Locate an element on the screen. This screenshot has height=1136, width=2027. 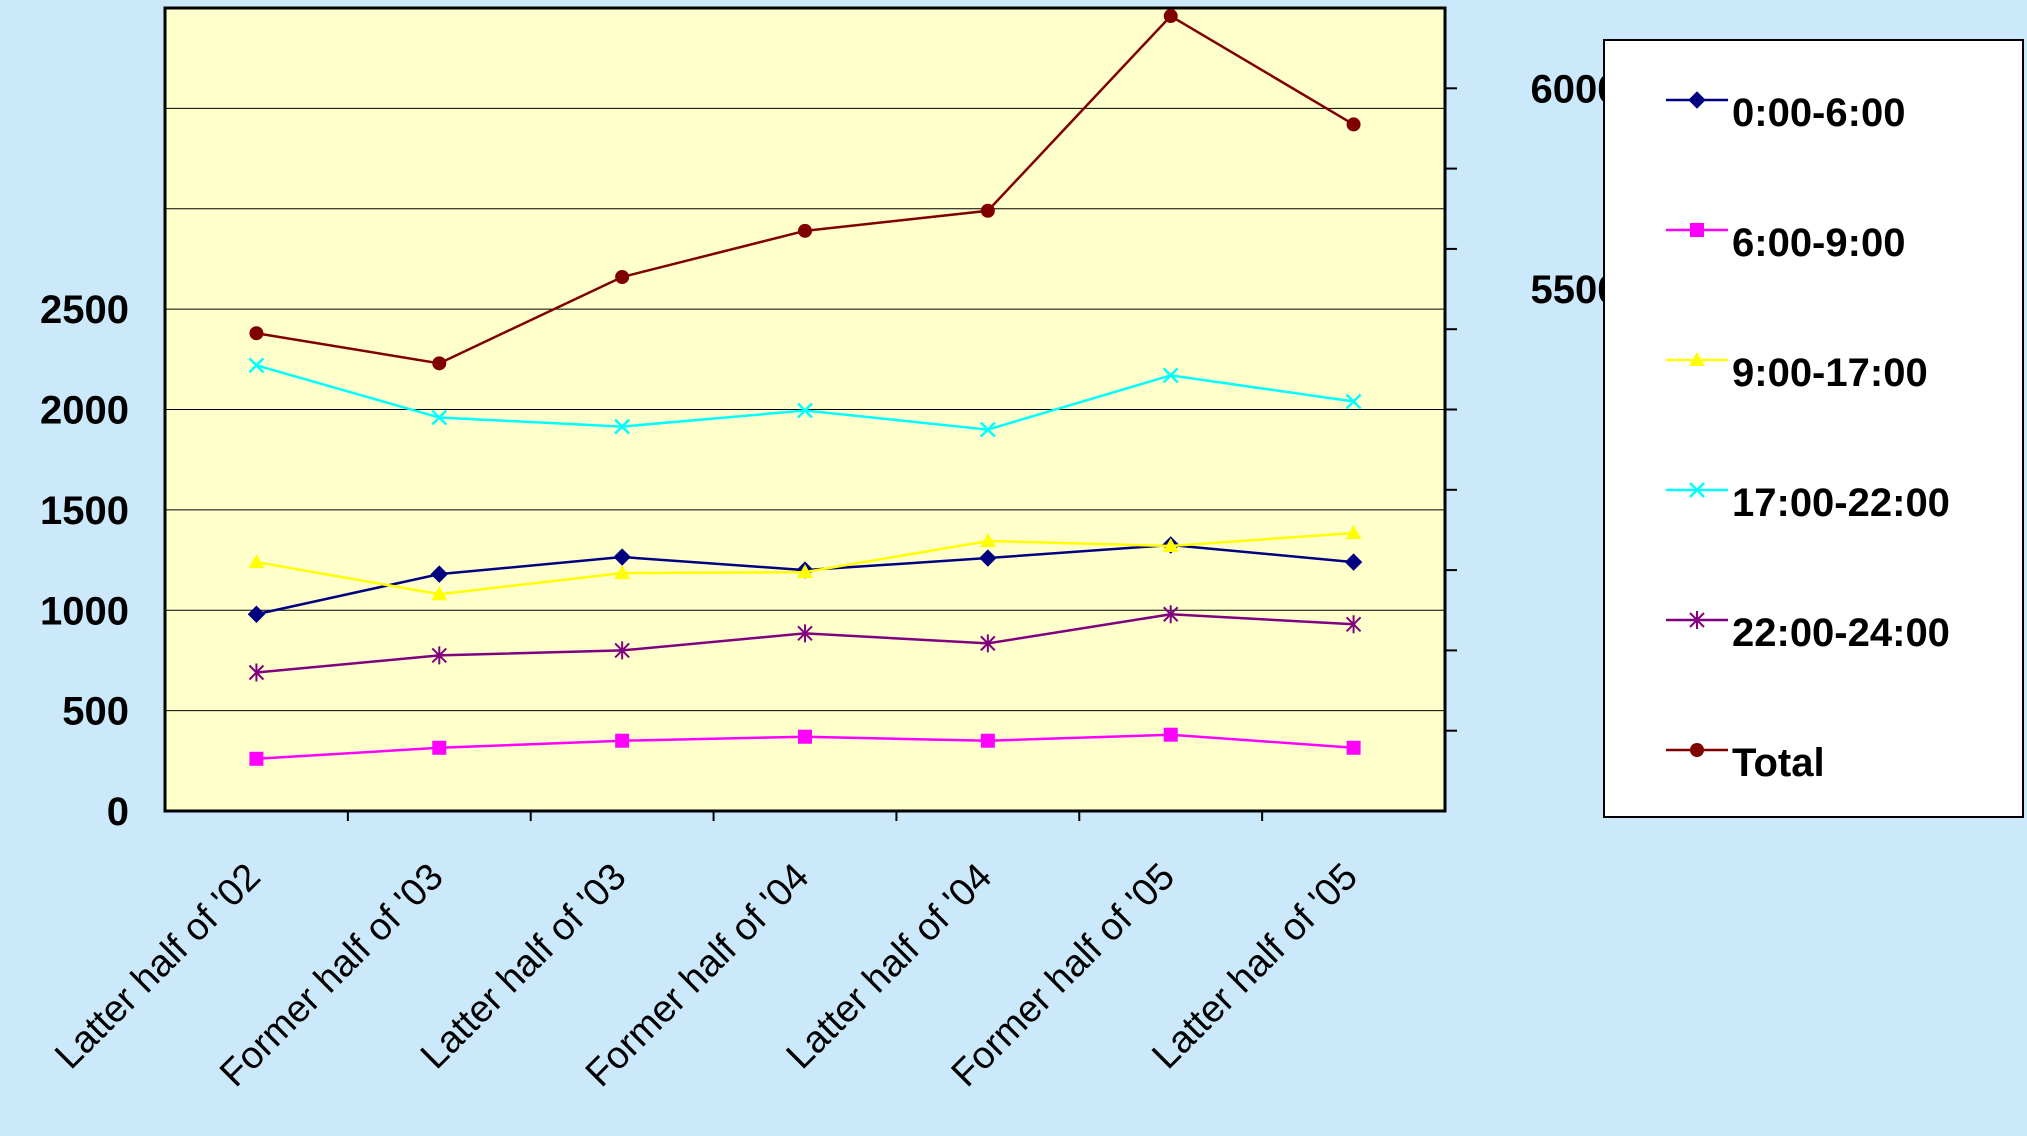
legend-label: 0:00-6:00 is located at coordinates (1818, 113).